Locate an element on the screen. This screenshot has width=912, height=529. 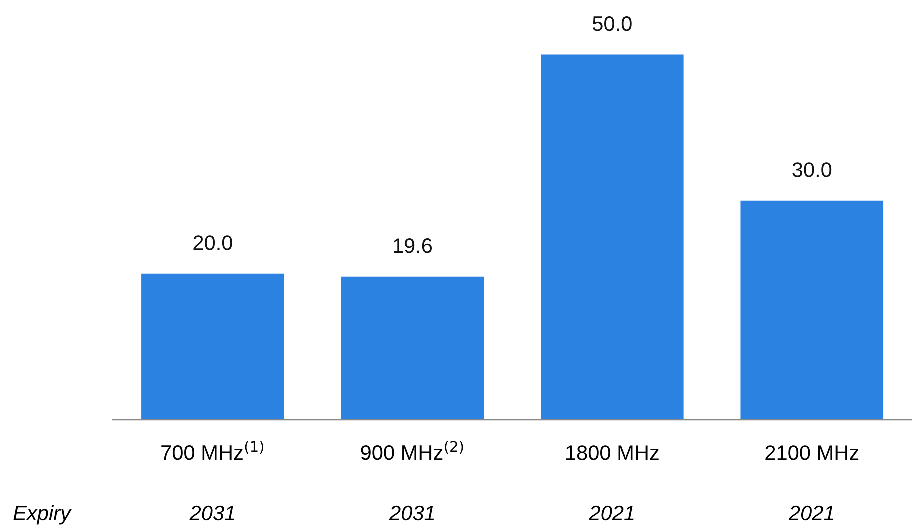
x-tick-label: 700 MHz$^{(1)}$ is located at coordinates (213, 450).